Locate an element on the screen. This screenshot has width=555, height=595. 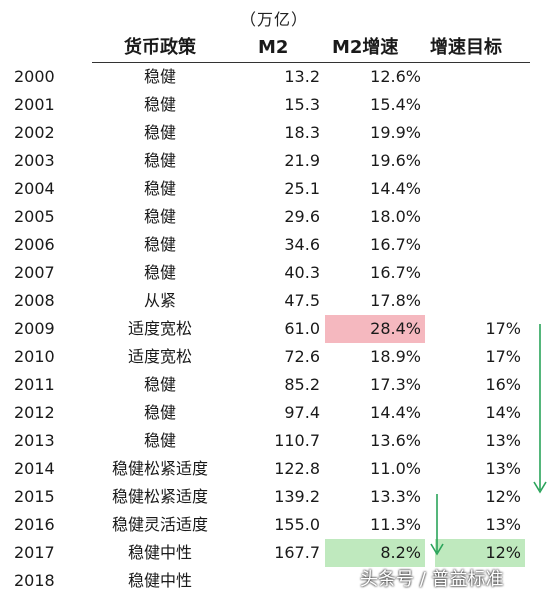
year-cell: 2014 is located at coordinates (34, 468).